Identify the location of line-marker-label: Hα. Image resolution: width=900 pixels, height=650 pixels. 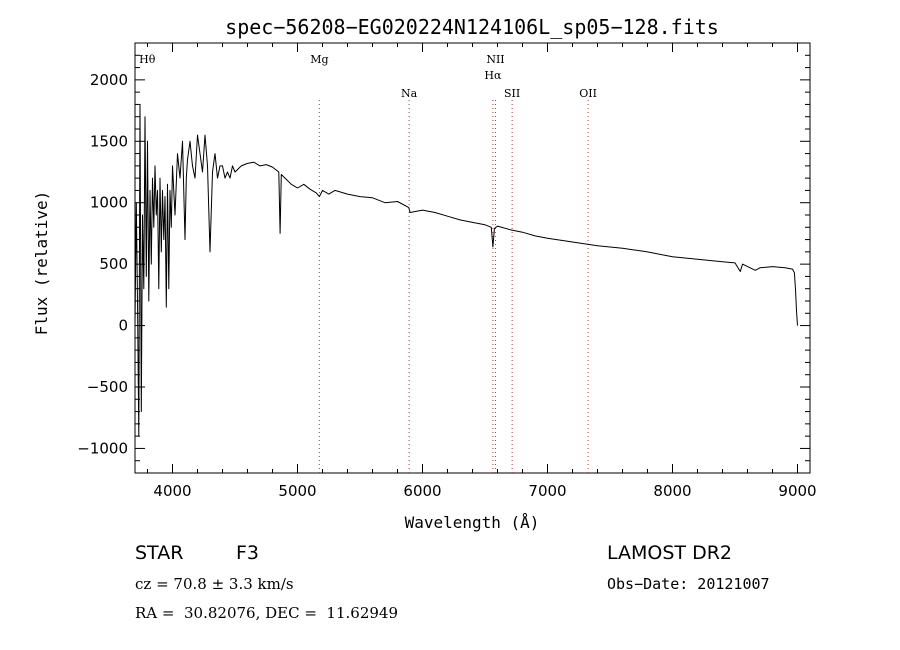
(493, 75).